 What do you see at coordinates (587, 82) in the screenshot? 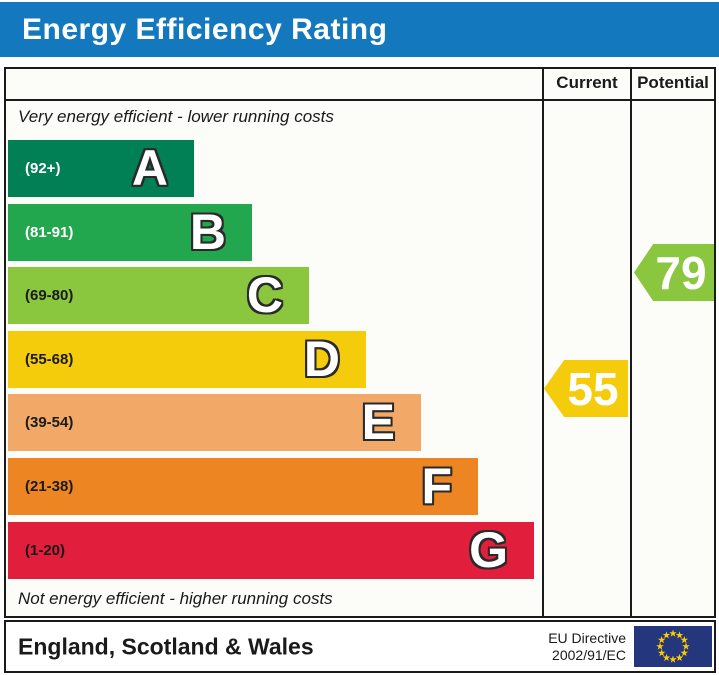
I see `column-header-current: Current` at bounding box center [587, 82].